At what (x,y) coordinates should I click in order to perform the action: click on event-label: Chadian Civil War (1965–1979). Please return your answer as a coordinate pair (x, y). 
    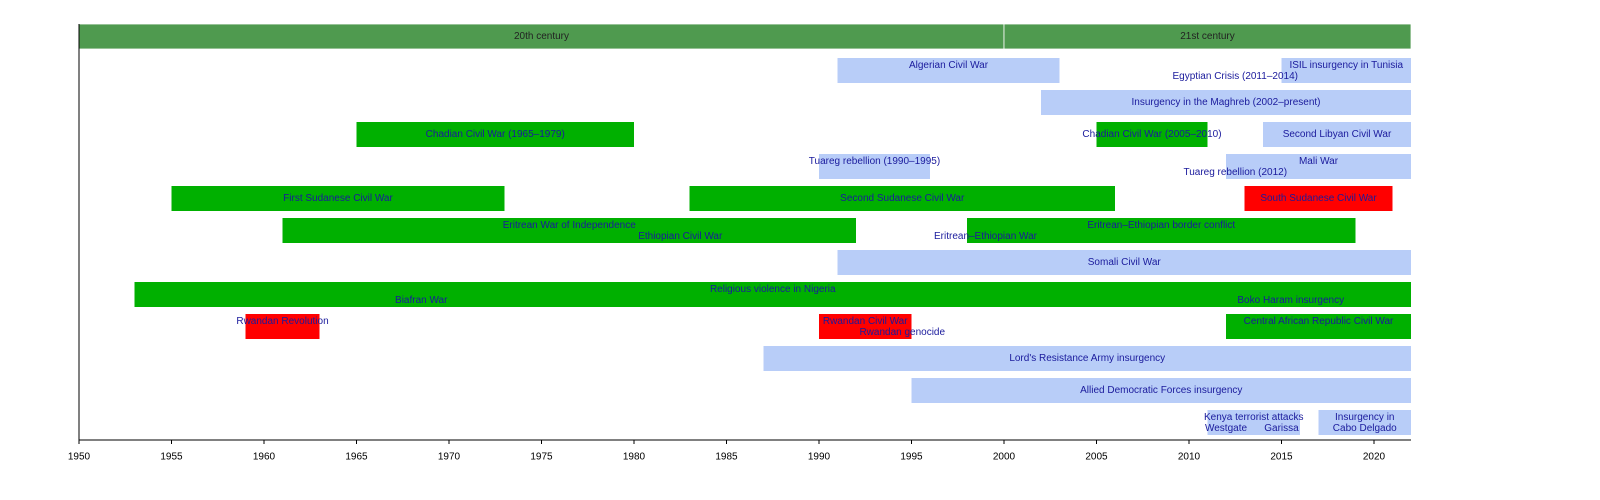
    Looking at the image, I should click on (495, 134).